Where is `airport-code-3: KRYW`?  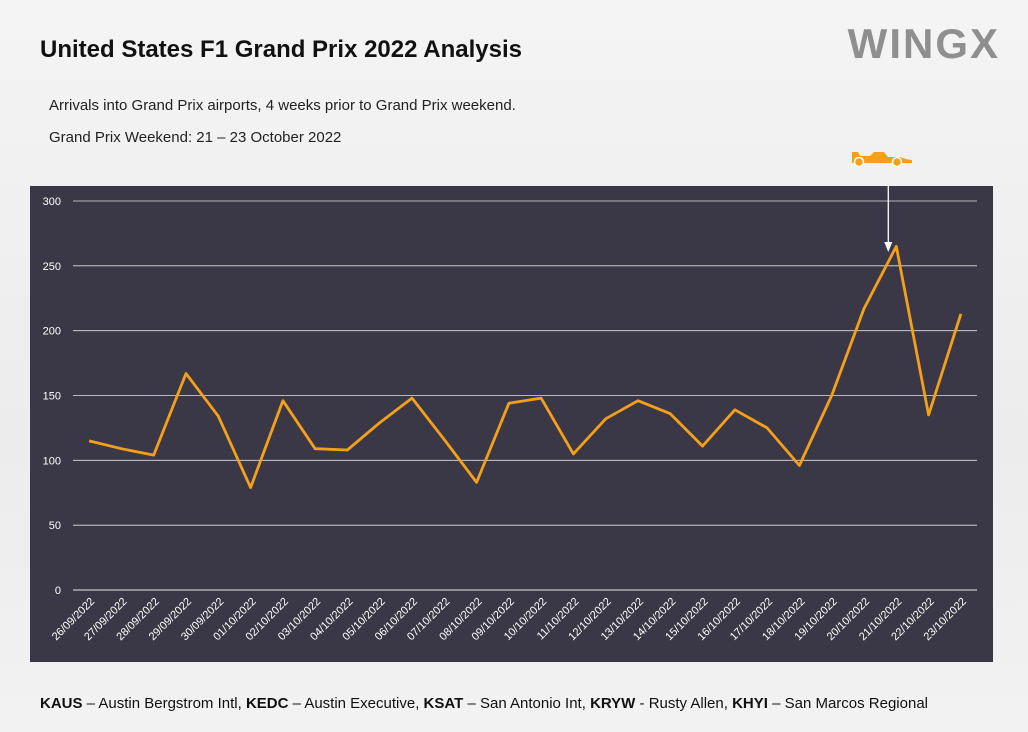 airport-code-3: KRYW is located at coordinates (613, 703).